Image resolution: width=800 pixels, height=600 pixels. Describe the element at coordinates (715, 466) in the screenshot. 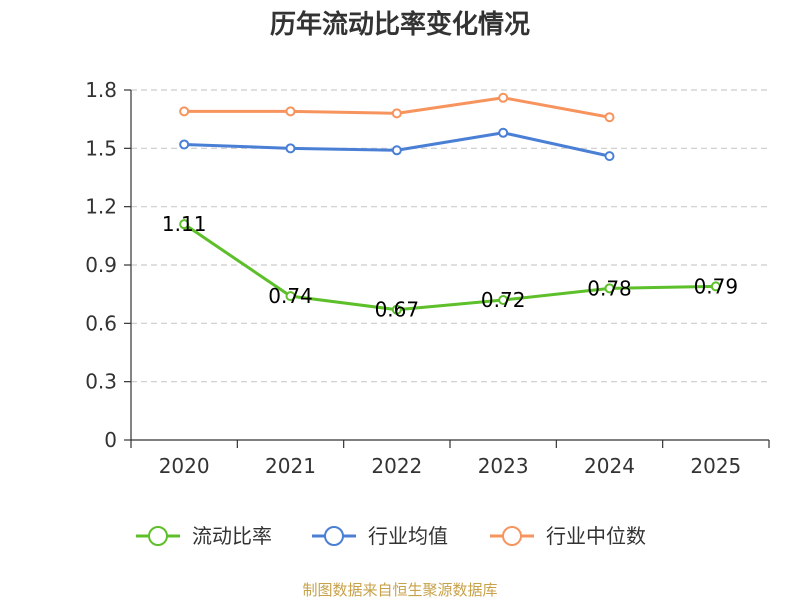

I see `x-tick-label: 2025` at that location.